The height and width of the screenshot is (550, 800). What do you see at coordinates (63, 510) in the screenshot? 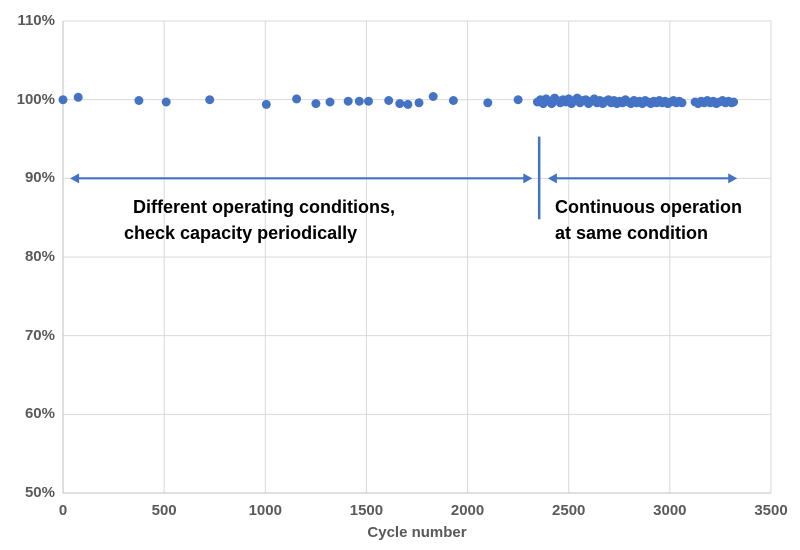
I see `x-tick-label: 0` at bounding box center [63, 510].